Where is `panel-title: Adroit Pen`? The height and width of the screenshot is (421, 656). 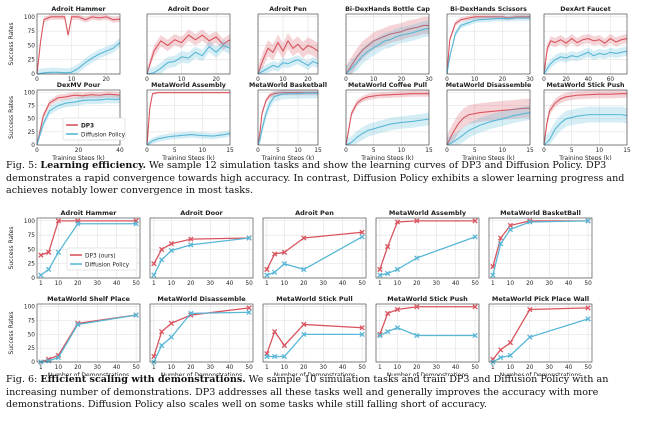
panel-title: Adroit Pen is located at coordinates (288, 9).